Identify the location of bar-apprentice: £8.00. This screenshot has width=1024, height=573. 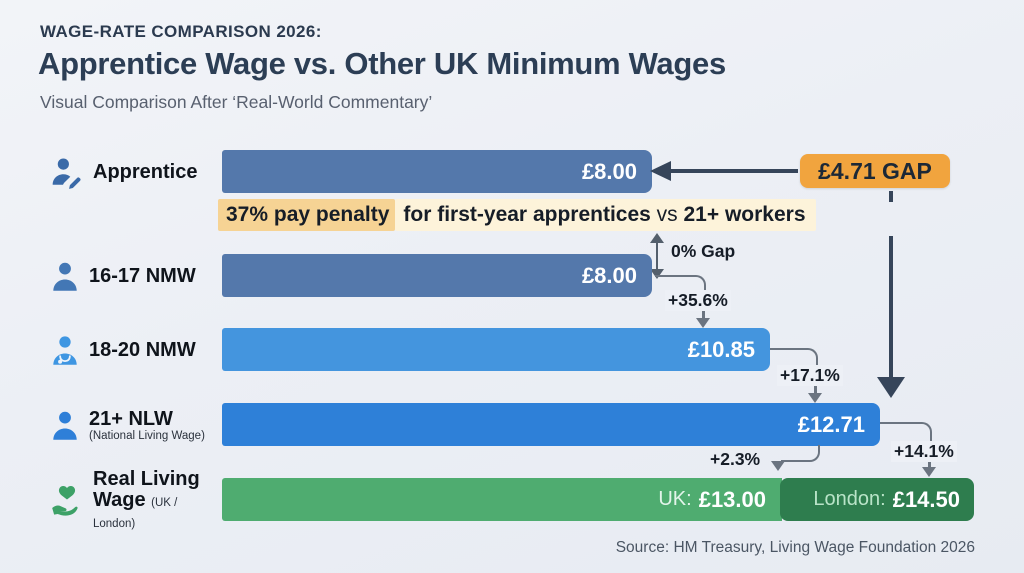
(437, 171).